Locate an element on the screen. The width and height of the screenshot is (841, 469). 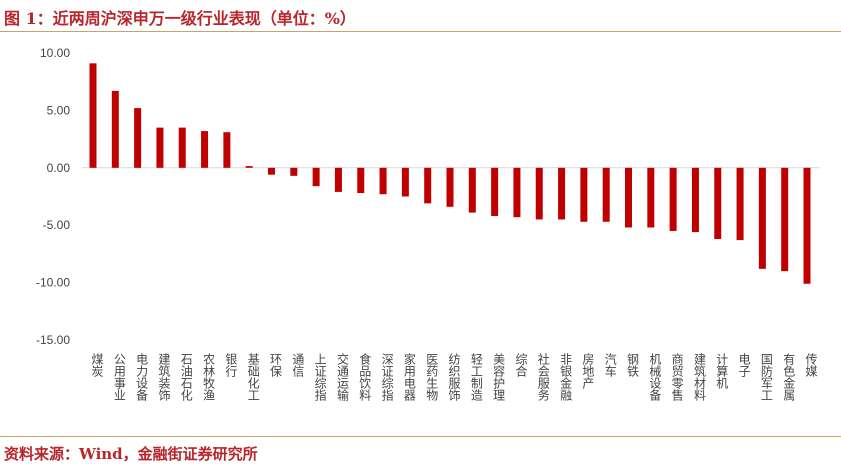
source-note: 资料来源：Wind，金融街证券研究所 is located at coordinates (131, 454).